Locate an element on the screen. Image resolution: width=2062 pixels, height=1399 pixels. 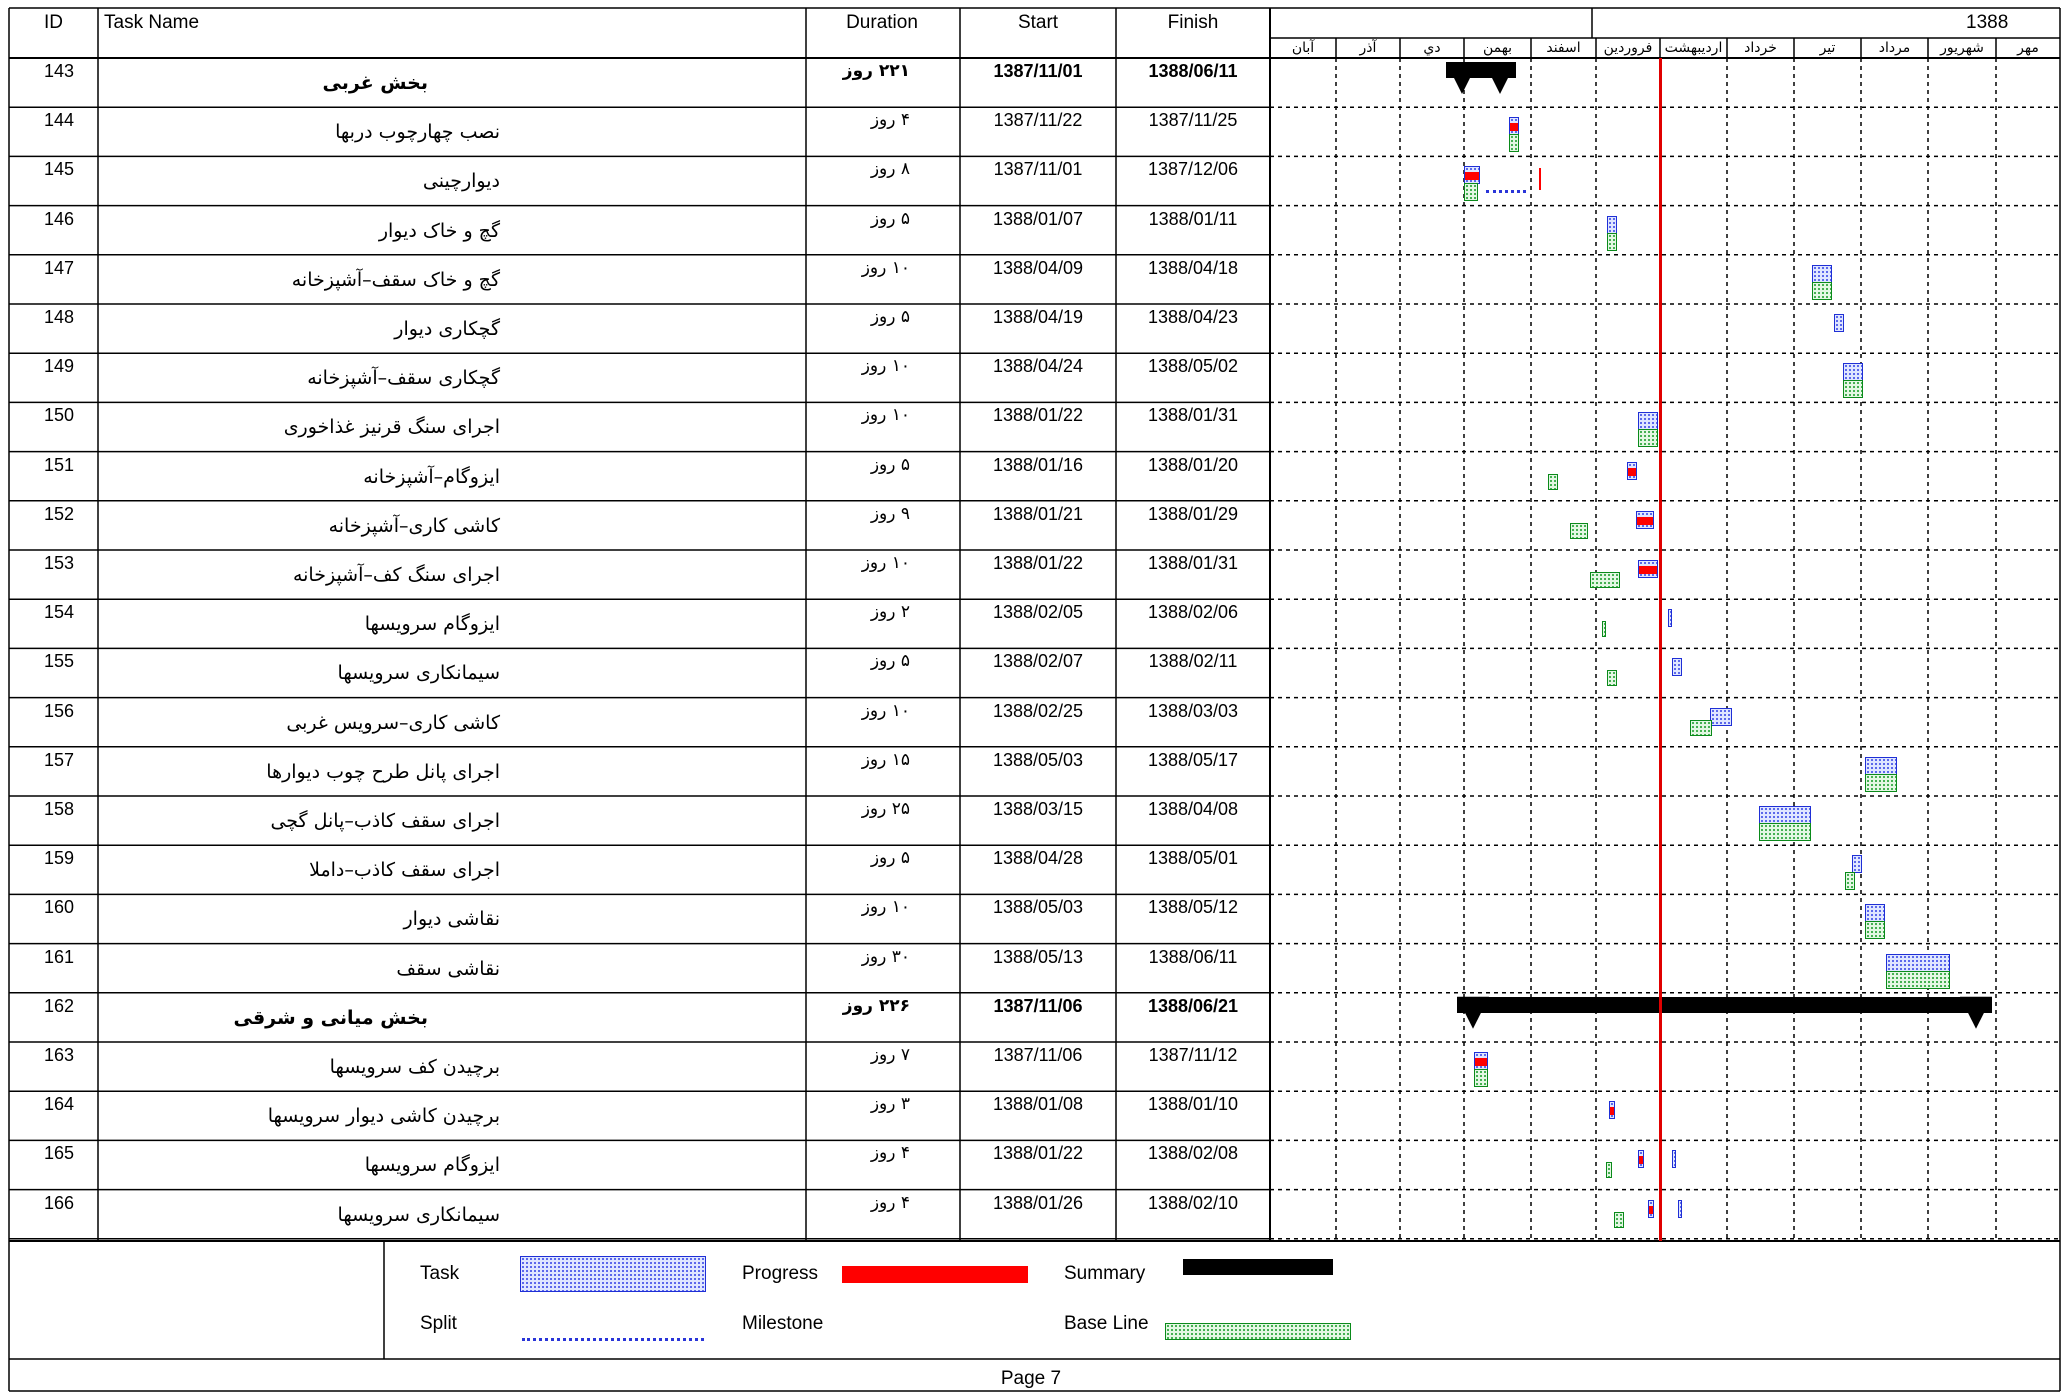
task-duration: ۹ روز is located at coordinates (890, 513).